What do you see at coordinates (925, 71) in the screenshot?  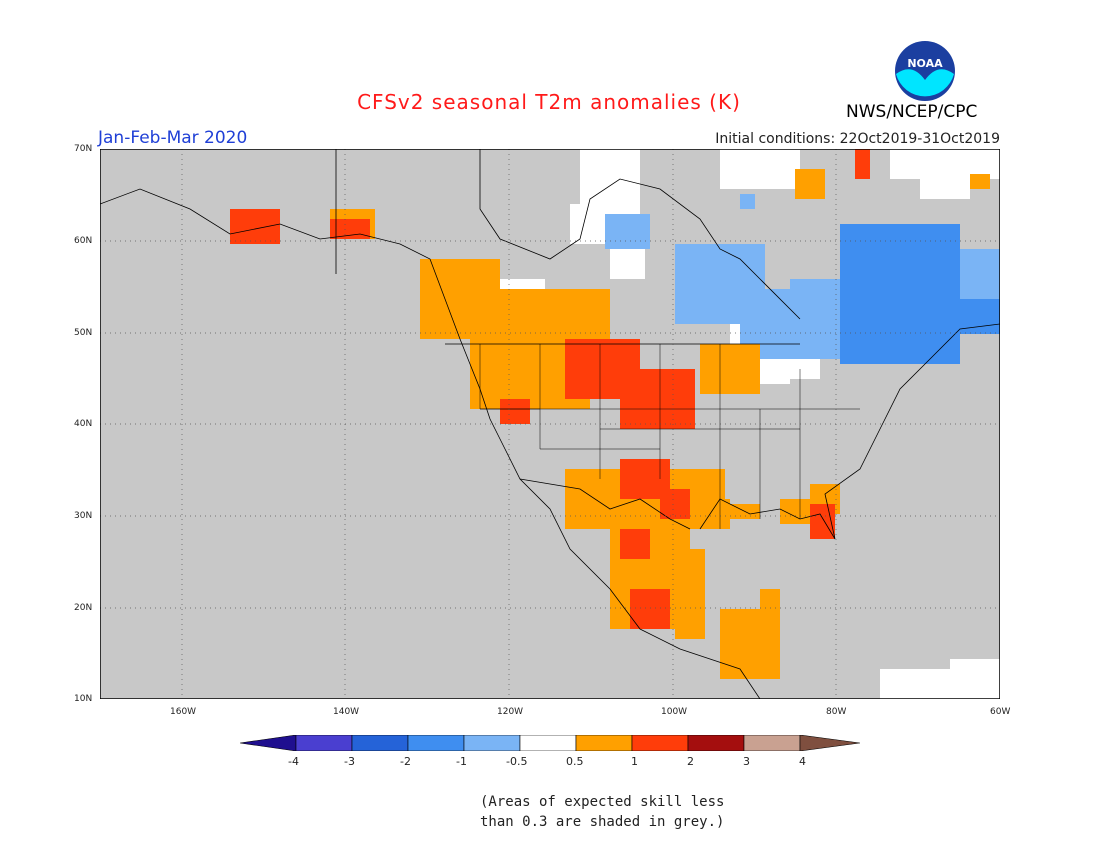 I see `noaa-logo: NOAA` at bounding box center [925, 71].